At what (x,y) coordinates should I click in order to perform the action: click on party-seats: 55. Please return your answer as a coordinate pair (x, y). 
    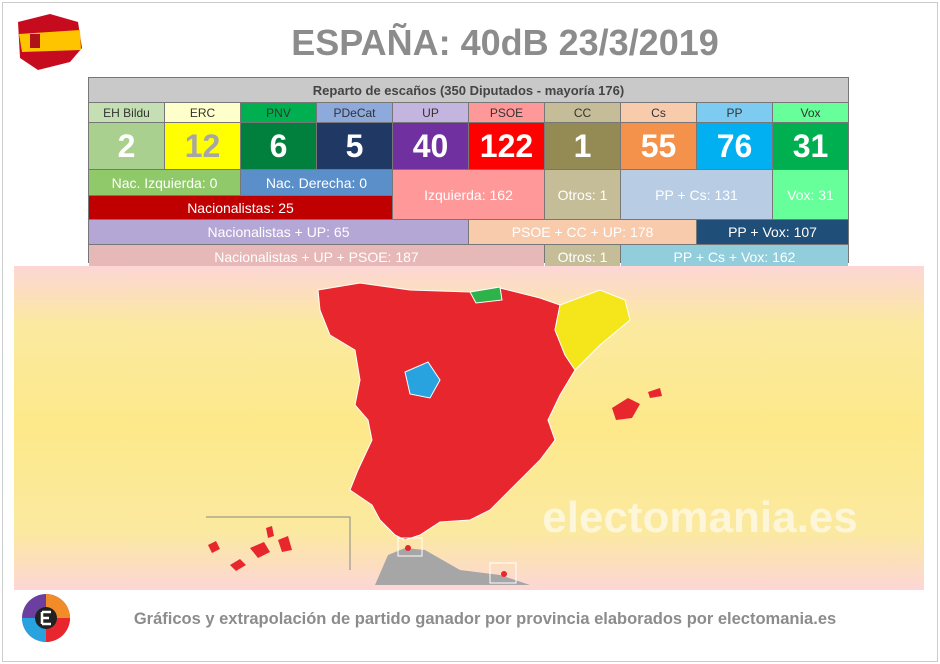
    Looking at the image, I should click on (658, 146).